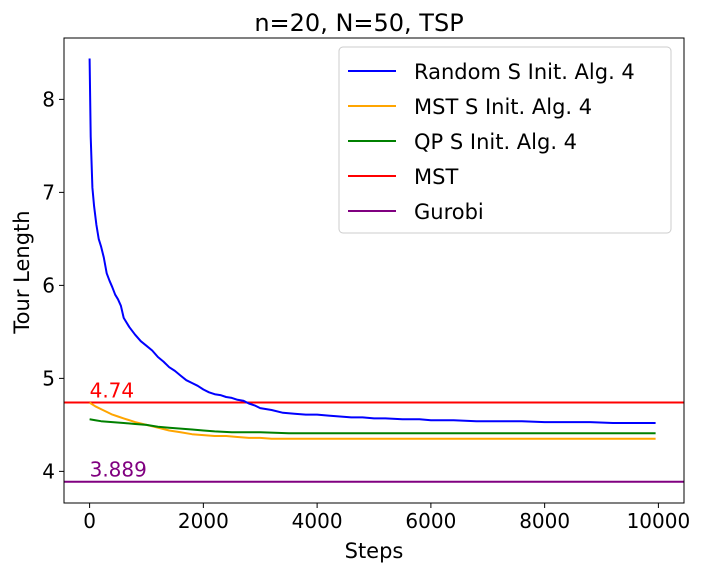 Image resolution: width=704 pixels, height=573 pixels. What do you see at coordinates (503, 107) in the screenshot?
I see `legend-label: MST S Init. Alg. 4` at bounding box center [503, 107].